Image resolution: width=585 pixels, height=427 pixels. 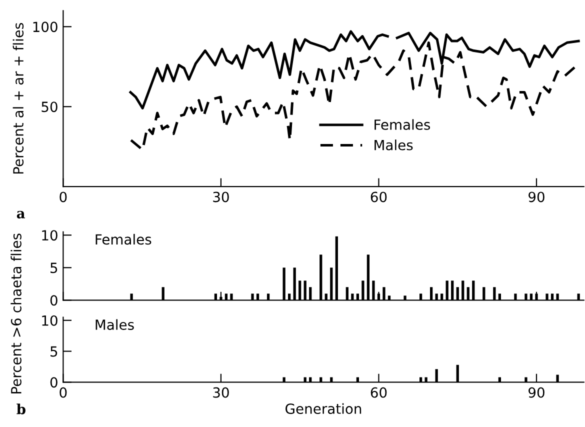 What do you see at coordinates (20, 214) in the screenshot?
I see `text: a` at bounding box center [20, 214].